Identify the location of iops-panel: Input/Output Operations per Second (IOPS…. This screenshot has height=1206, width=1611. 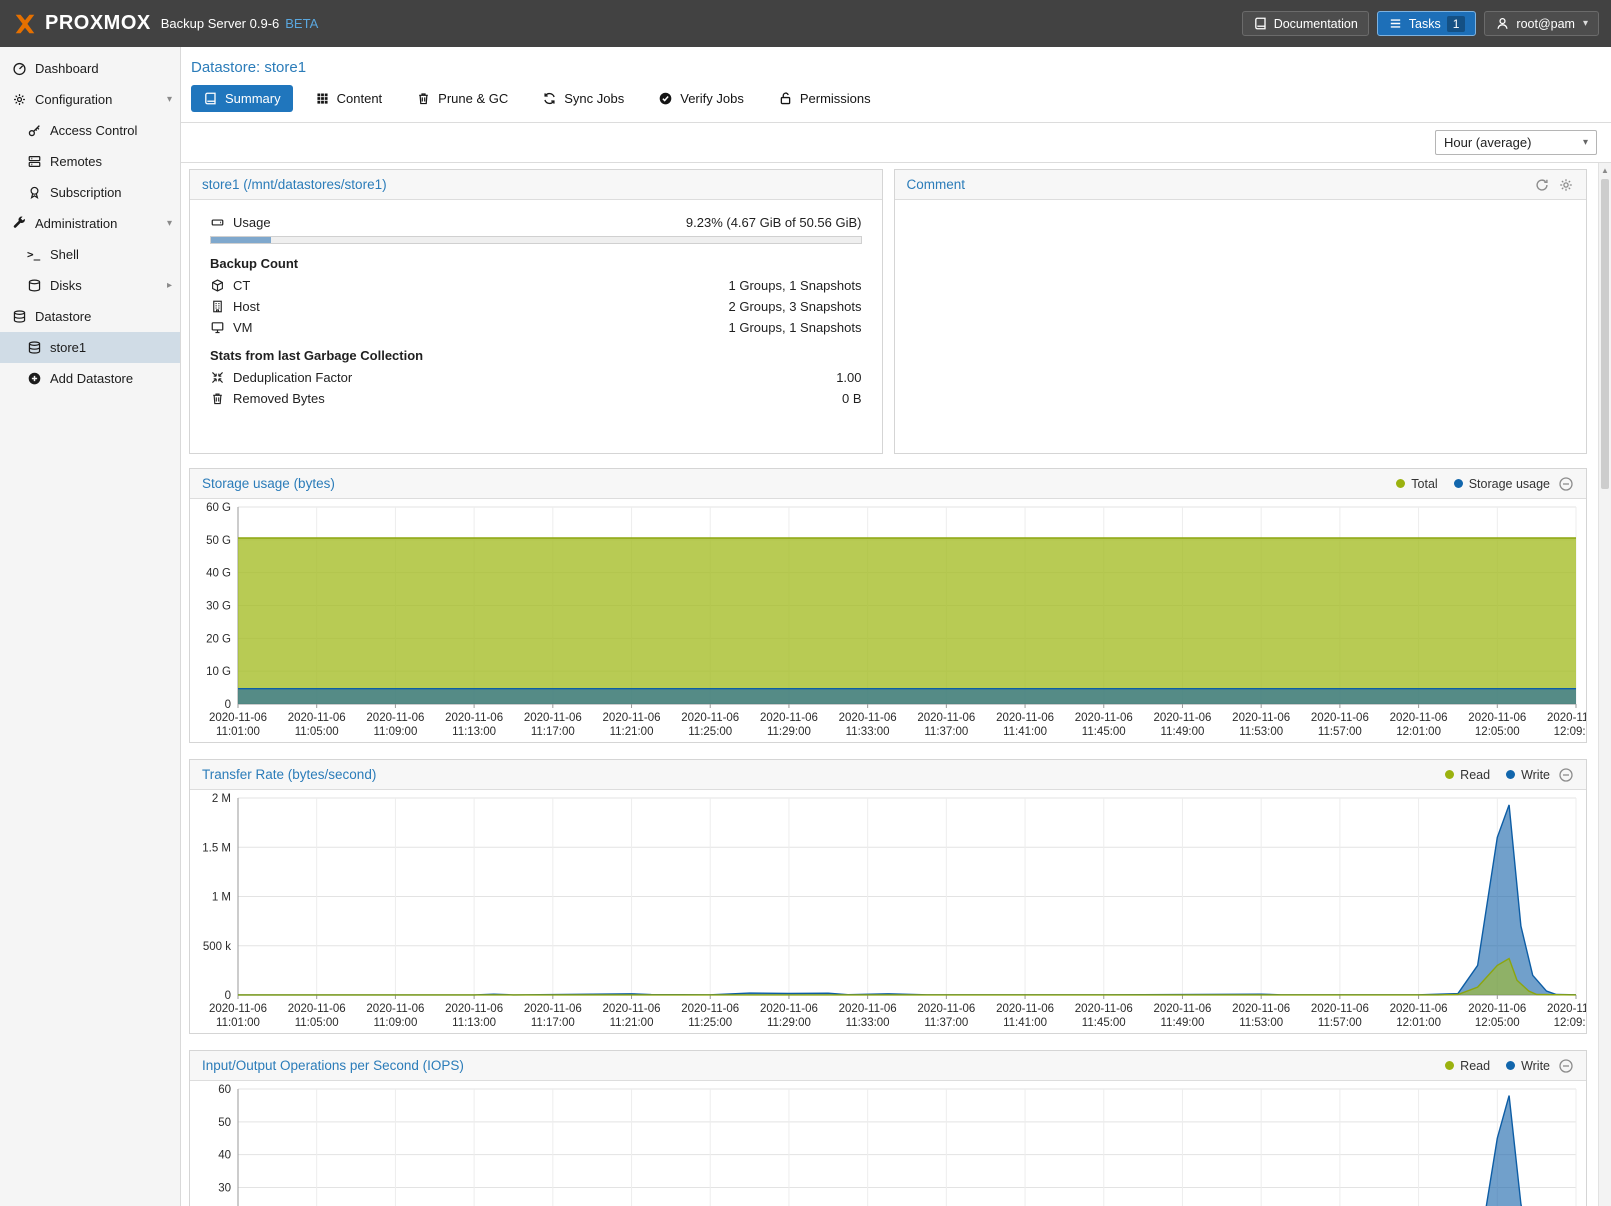
(888, 1128).